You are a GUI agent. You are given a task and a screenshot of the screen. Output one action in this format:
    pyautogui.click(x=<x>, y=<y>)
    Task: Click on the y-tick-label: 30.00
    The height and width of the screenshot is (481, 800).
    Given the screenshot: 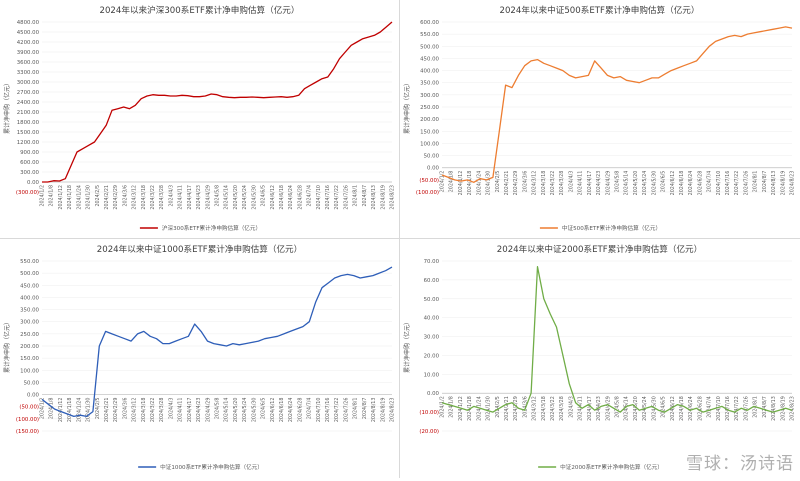 What is the action you would take?
    pyautogui.click(x=432, y=338)
    